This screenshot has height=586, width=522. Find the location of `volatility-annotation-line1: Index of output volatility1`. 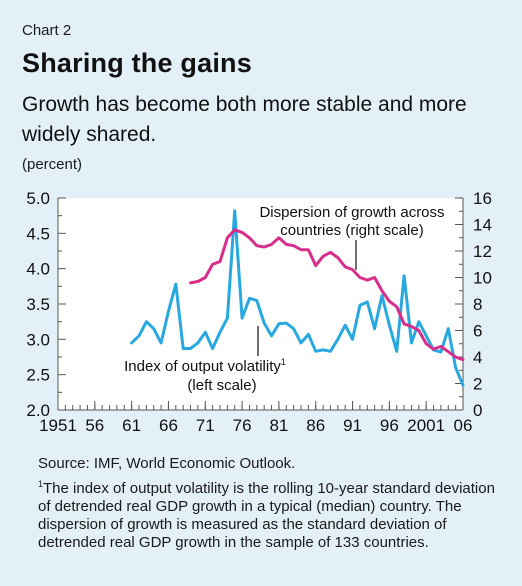

volatility-annotation-line1: Index of output volatility1 is located at coordinates (205, 366).